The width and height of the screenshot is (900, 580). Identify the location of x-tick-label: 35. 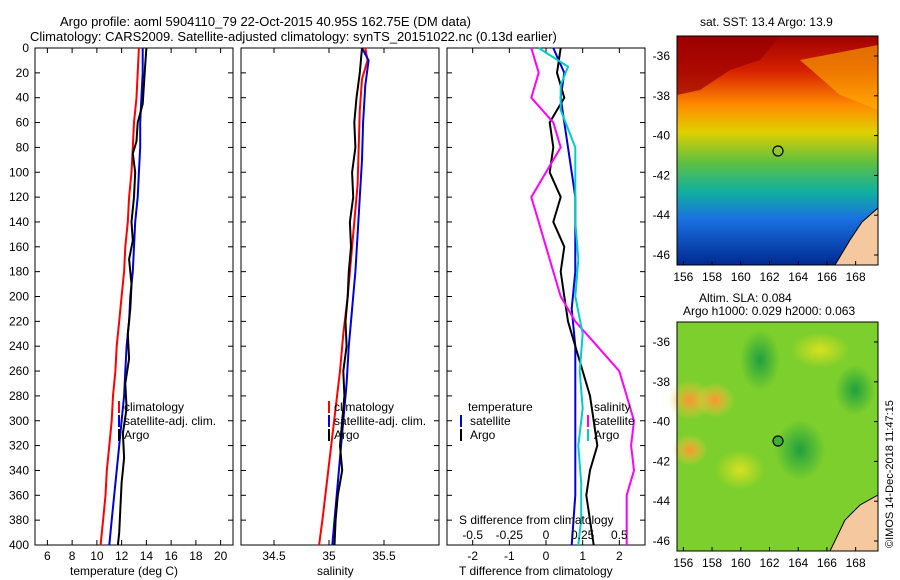
(329, 556).